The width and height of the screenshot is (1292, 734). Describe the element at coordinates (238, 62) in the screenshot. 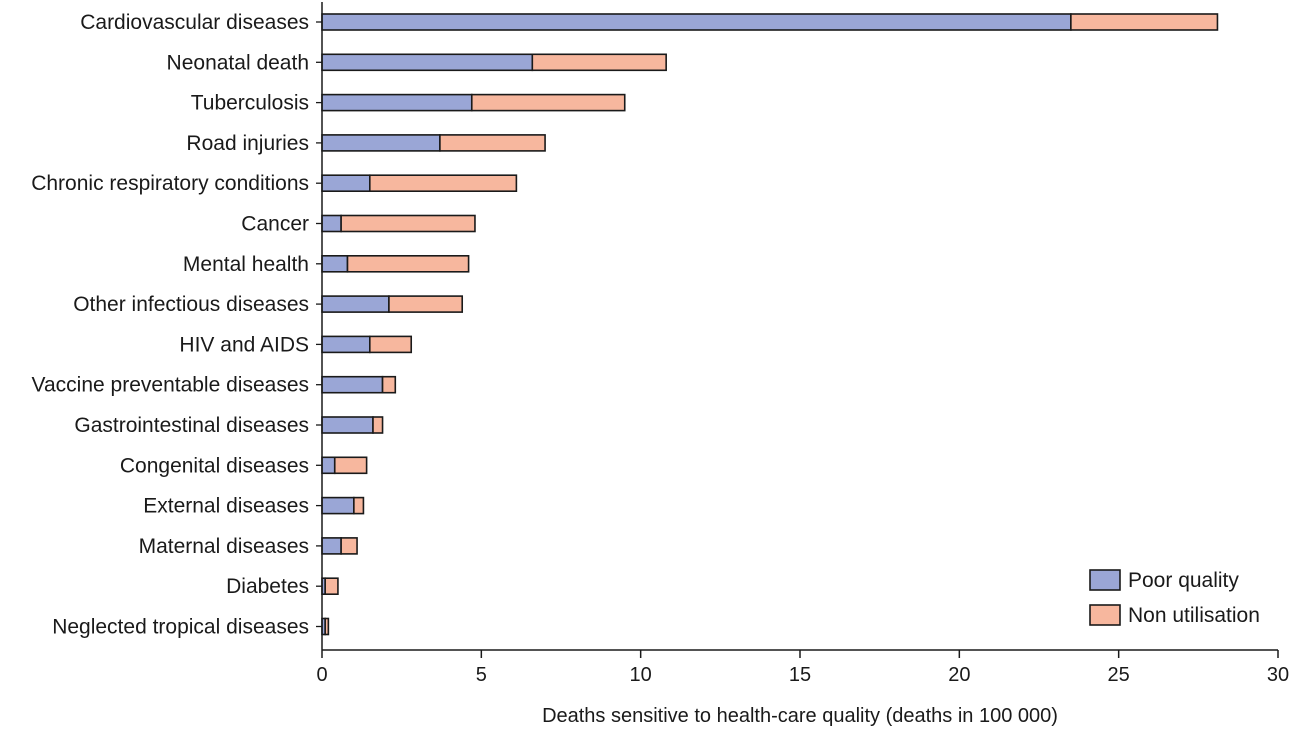

I see `category-label: Neonatal death` at that location.